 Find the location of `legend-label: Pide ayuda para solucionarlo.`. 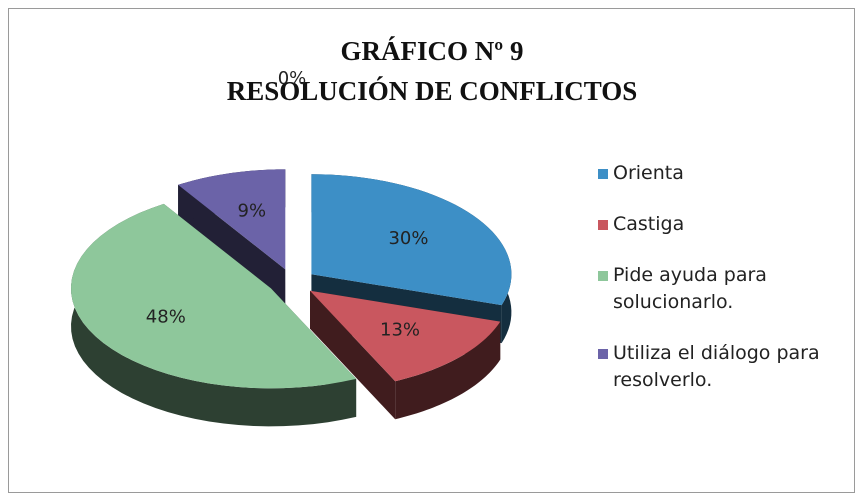

legend-label: Pide ayuda para solucionarlo. is located at coordinates (690, 288).